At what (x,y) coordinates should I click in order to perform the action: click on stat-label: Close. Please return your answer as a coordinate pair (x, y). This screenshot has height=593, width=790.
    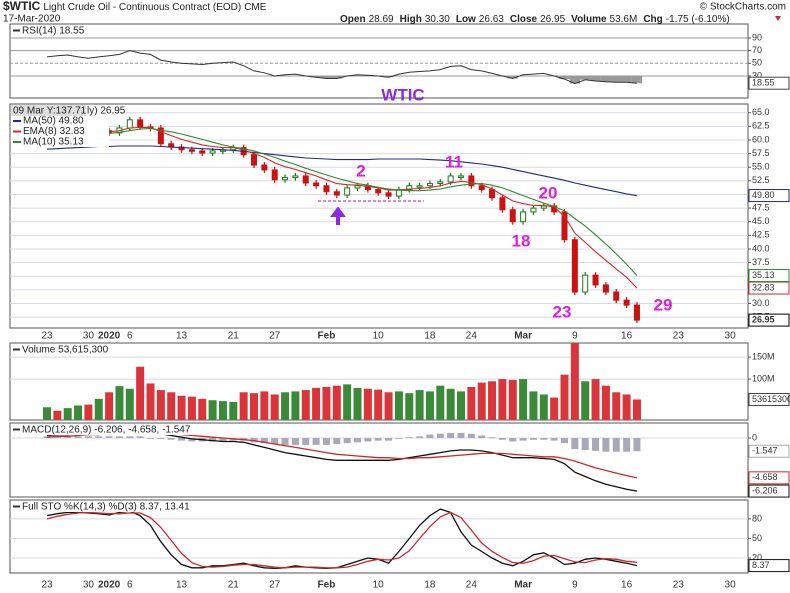
    Looking at the image, I should click on (524, 19).